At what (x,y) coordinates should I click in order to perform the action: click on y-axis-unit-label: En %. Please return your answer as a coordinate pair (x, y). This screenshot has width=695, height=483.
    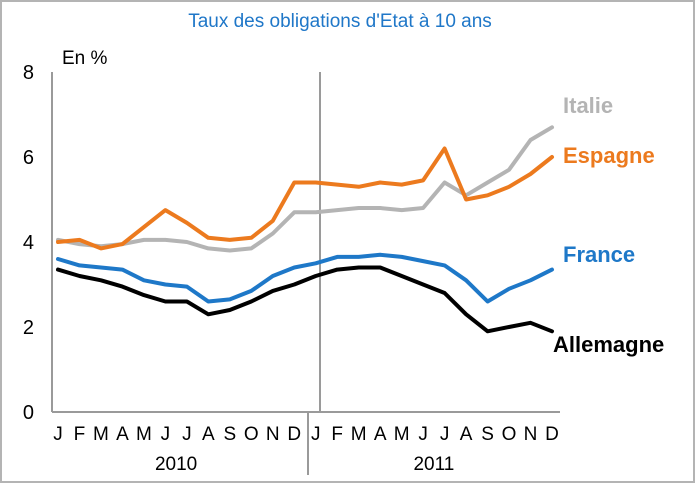
    Looking at the image, I should click on (85, 58).